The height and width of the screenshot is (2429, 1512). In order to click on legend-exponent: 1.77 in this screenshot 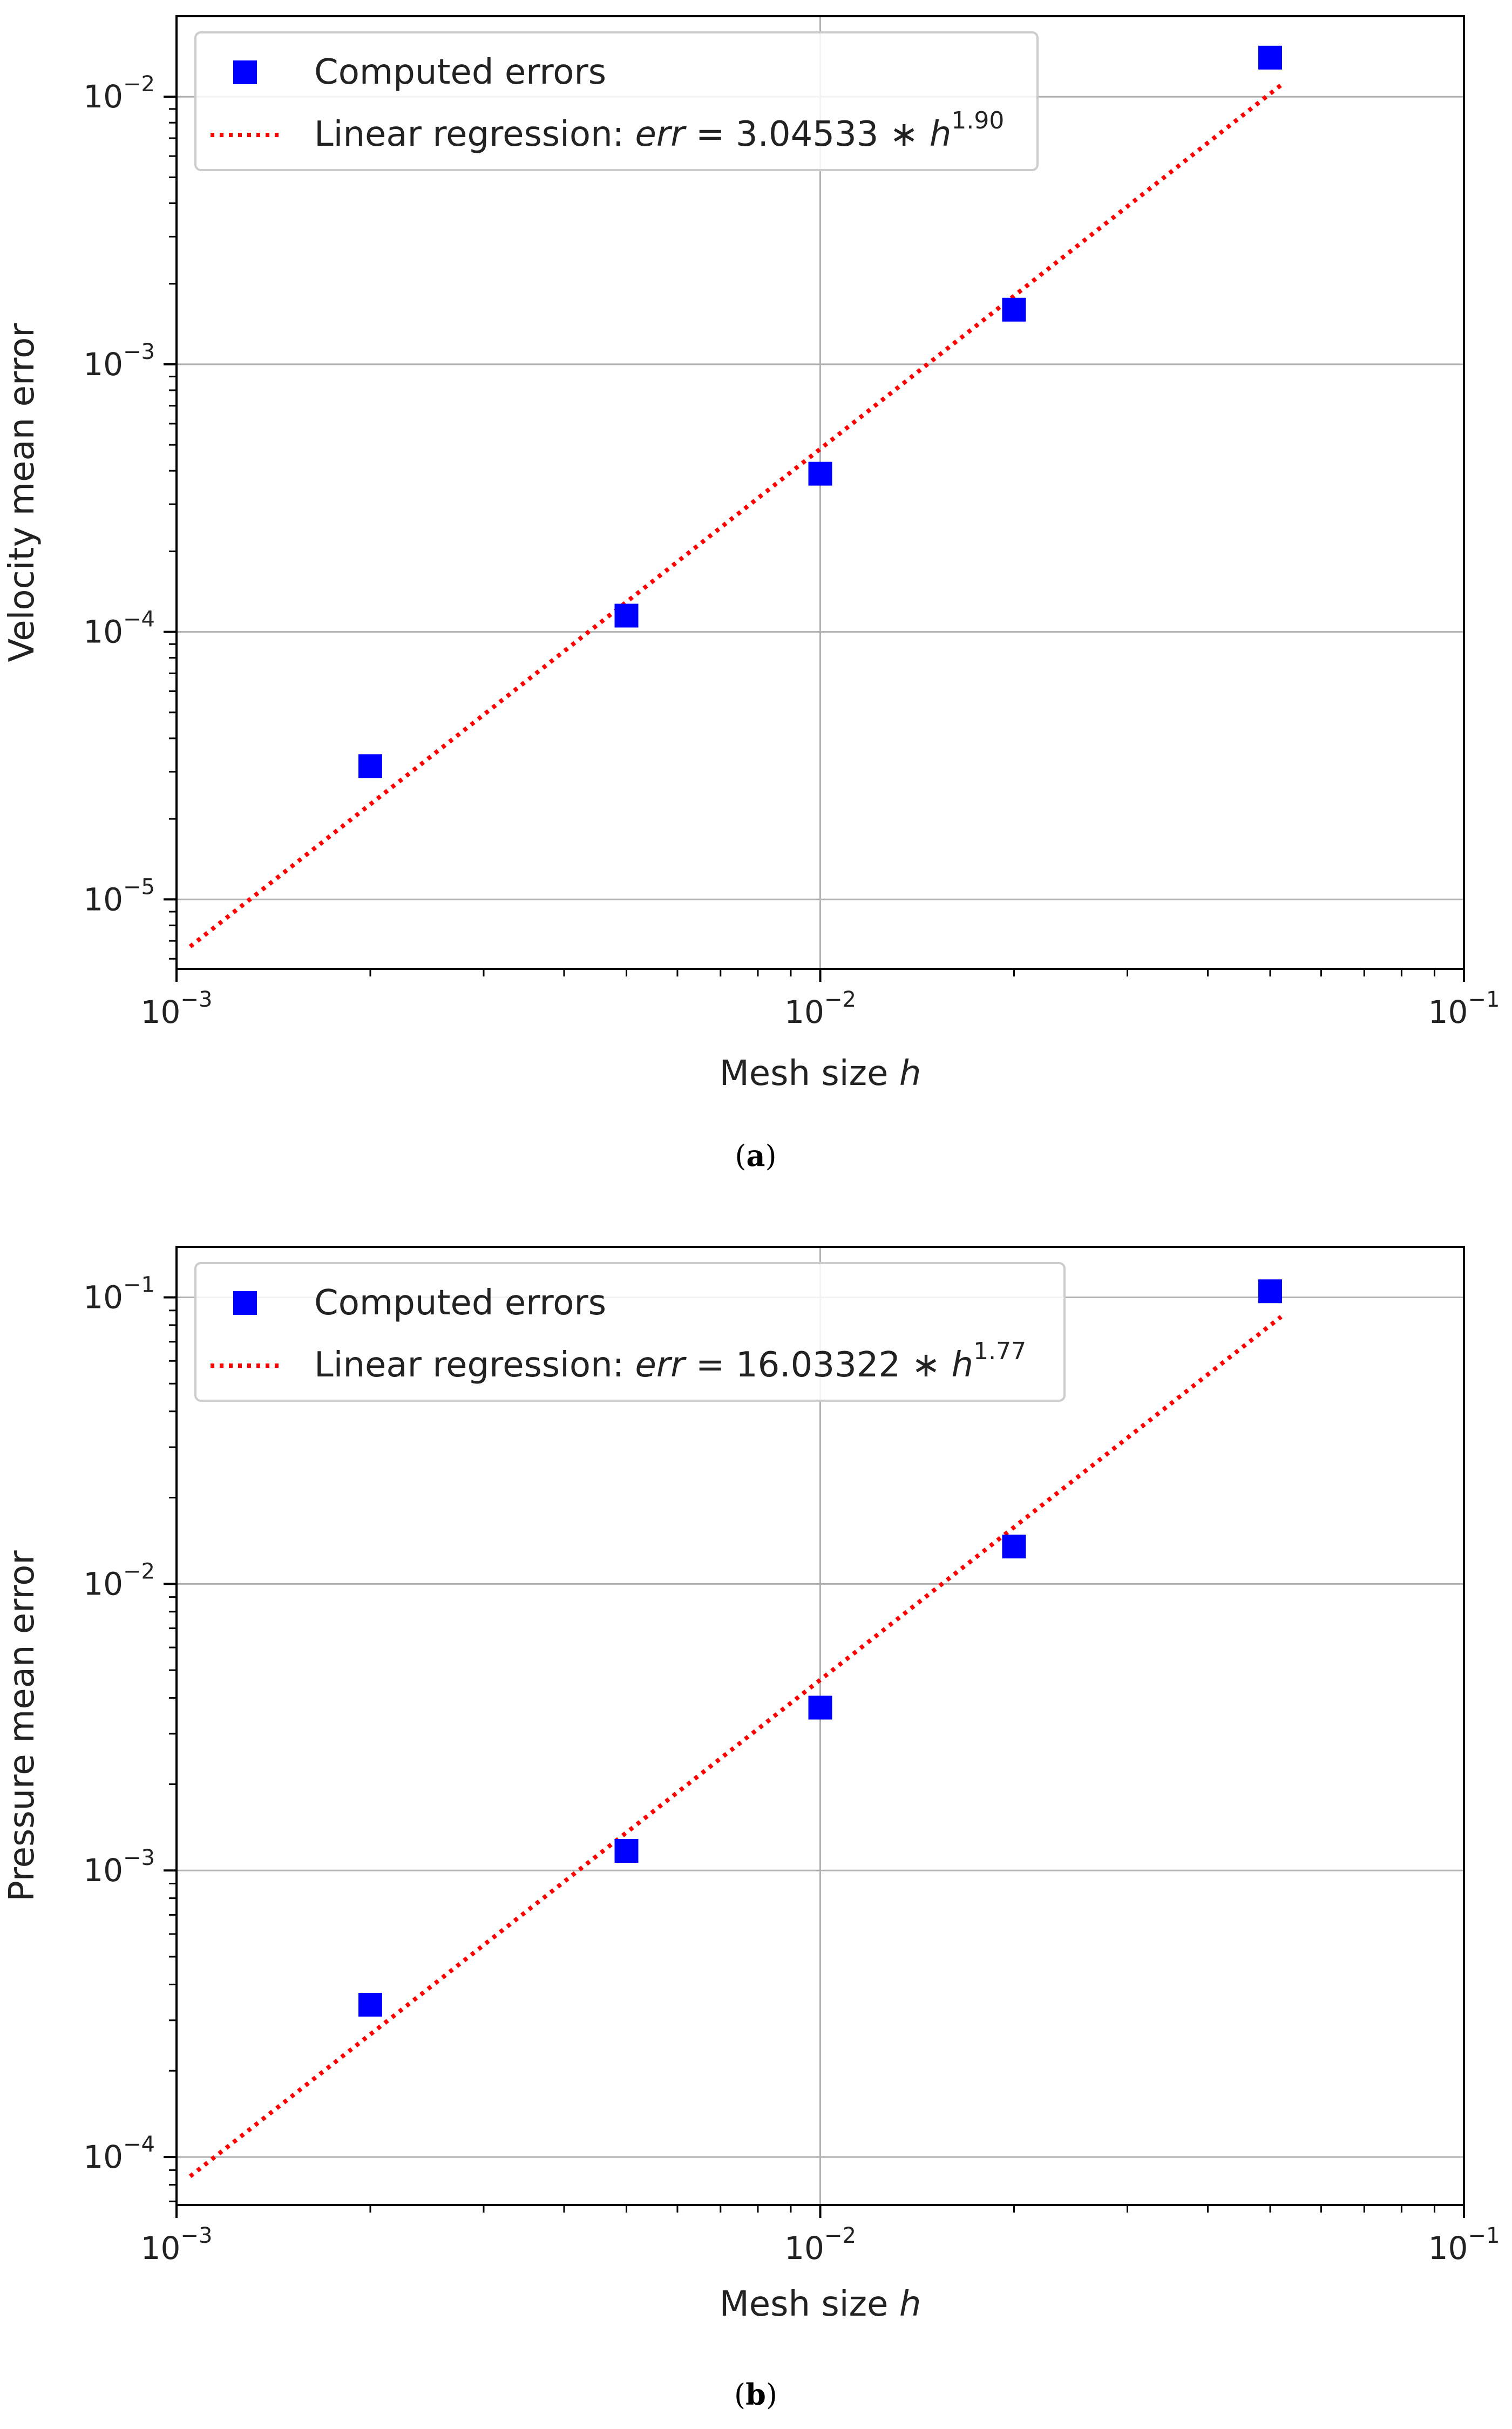, I will do `click(999, 1351)`.